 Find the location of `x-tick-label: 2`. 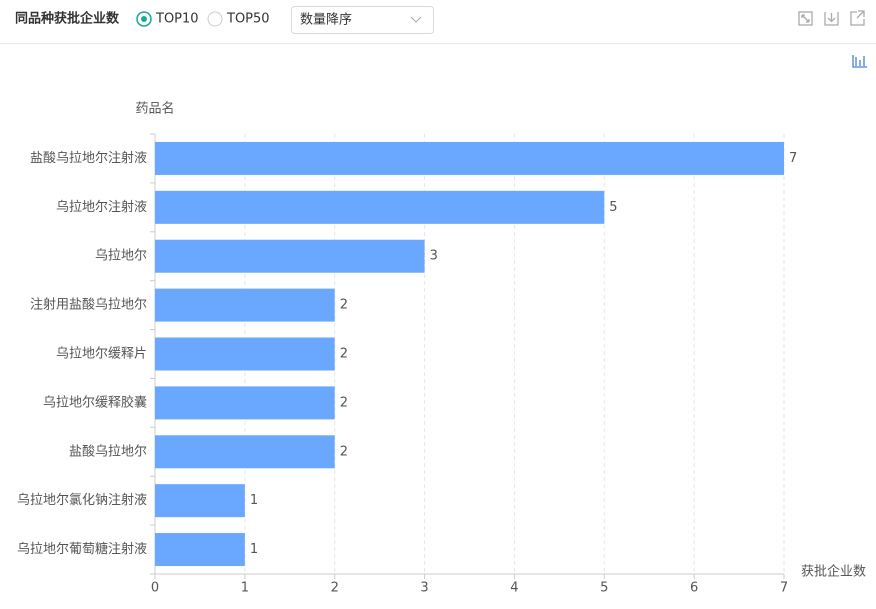

x-tick-label: 2 is located at coordinates (335, 588).